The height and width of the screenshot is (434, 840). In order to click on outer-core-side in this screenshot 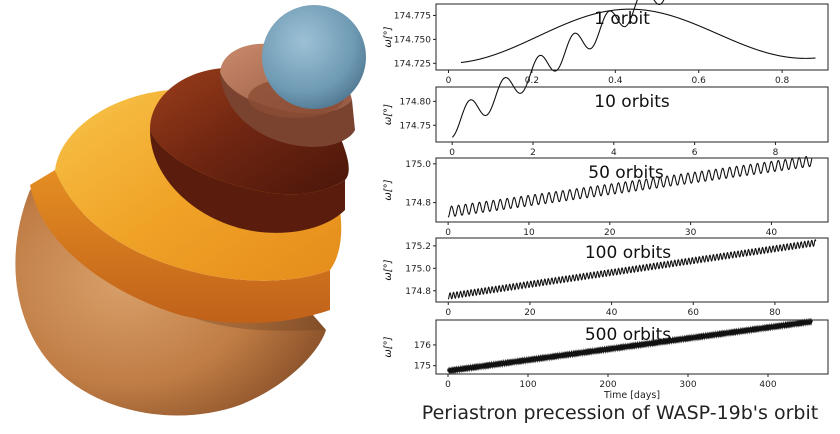, I will do `click(247, 181)`.